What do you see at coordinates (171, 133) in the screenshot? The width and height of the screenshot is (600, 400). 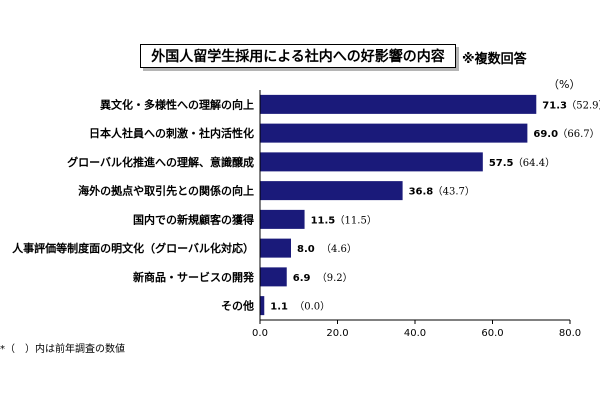 I see `category-label: 日本人社員への刺激・社内活性化` at bounding box center [171, 133].